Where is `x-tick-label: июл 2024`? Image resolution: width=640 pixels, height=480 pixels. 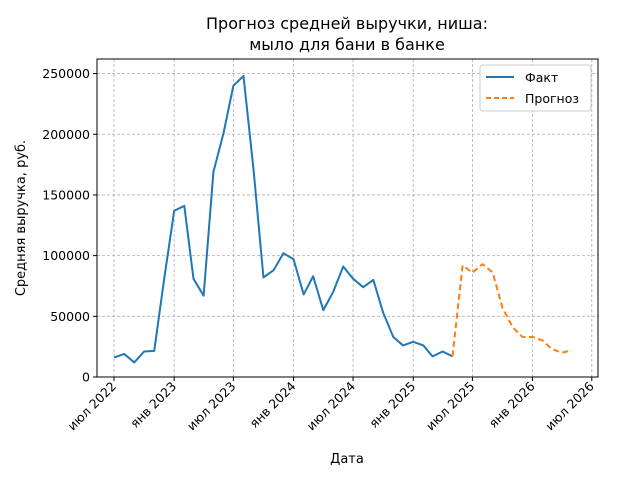 x-tick-label: июл 2024 is located at coordinates (330, 405).